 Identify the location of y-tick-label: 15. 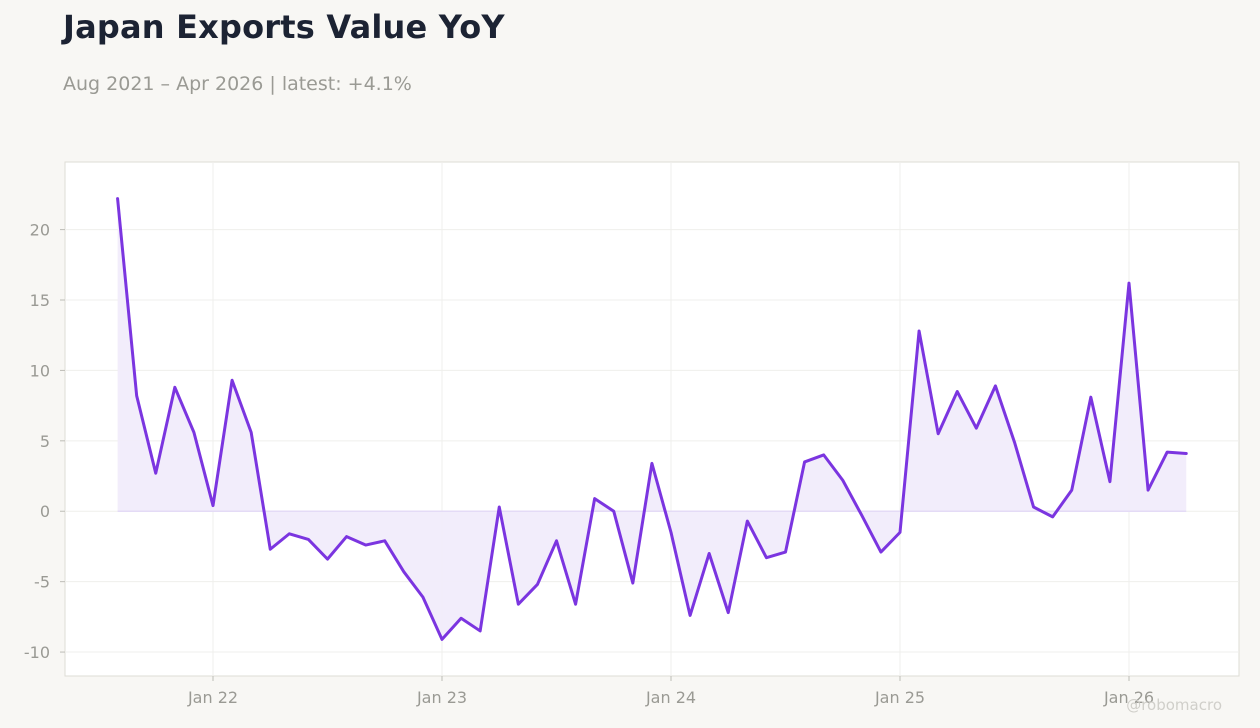
(40, 300).